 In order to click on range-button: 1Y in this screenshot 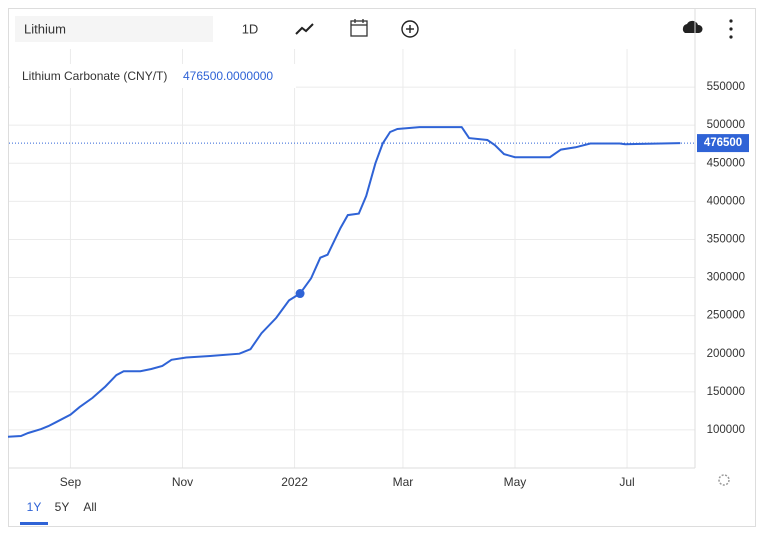, I will do `click(34, 507)`.